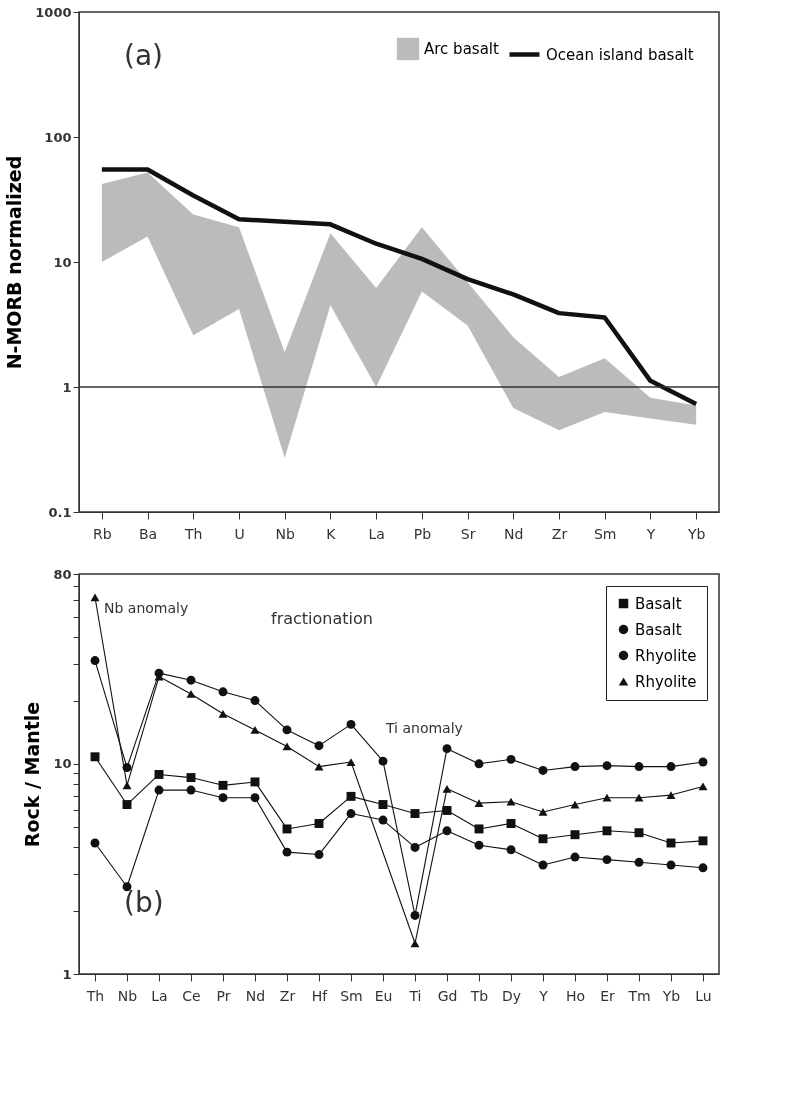 Image resolution: width=795 pixels, height=1106 pixels. What do you see at coordinates (415, 995) in the screenshot?
I see `x-tick-label: Ti` at bounding box center [415, 995].